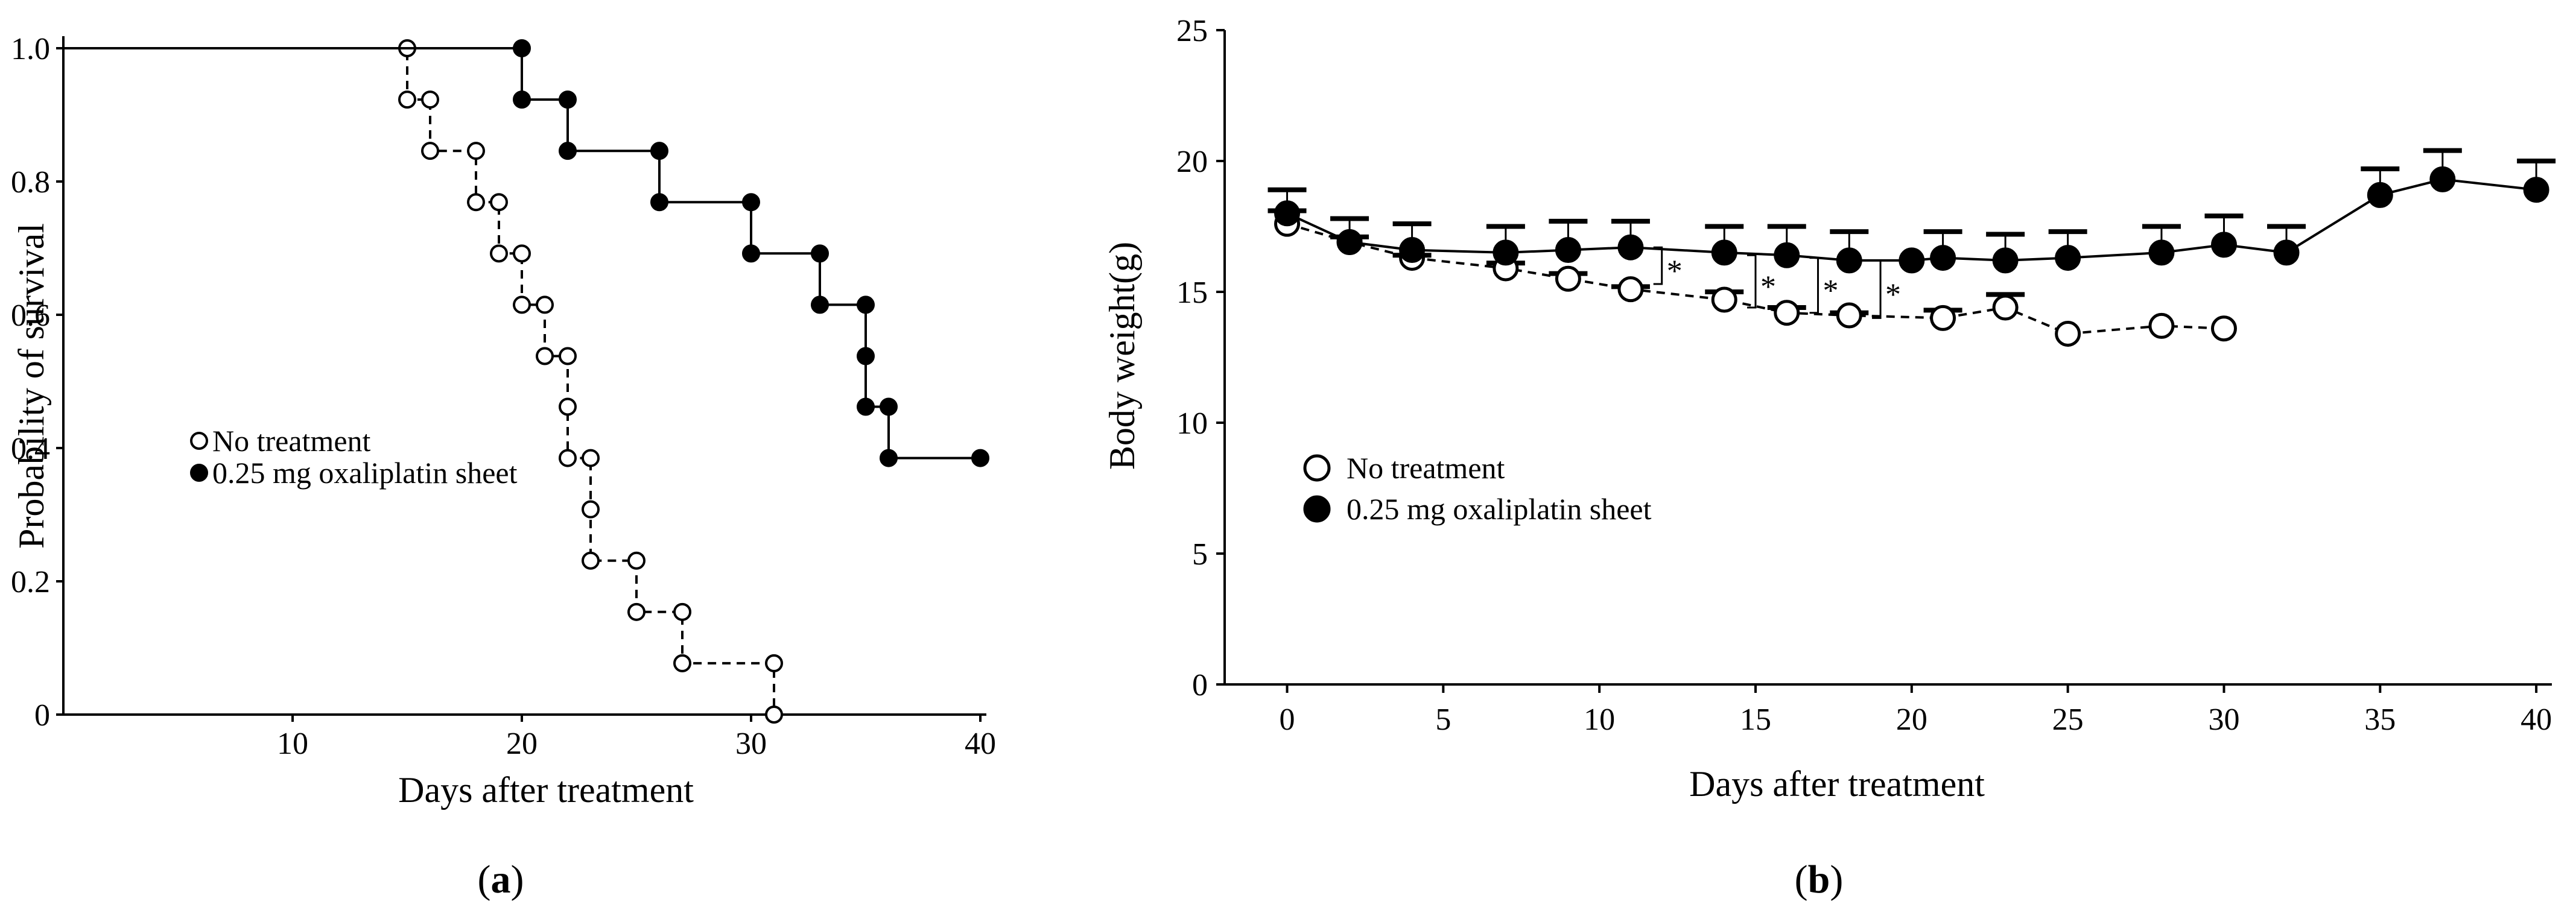  Describe the element at coordinates (31, 315) in the screenshot. I see `y-tick-label: 0.6` at that location.